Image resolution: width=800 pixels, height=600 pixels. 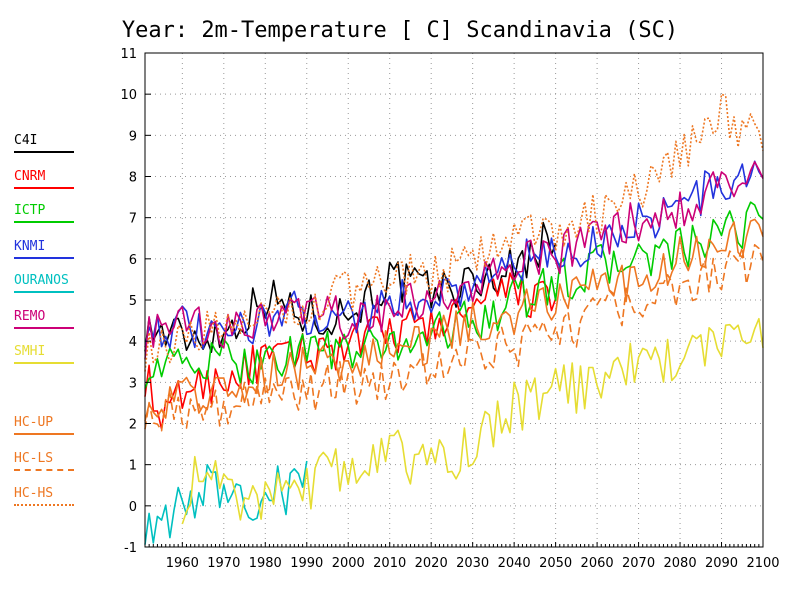 What do you see at coordinates (348, 563) in the screenshot?
I see `x-tick-label: 2000` at bounding box center [348, 563].